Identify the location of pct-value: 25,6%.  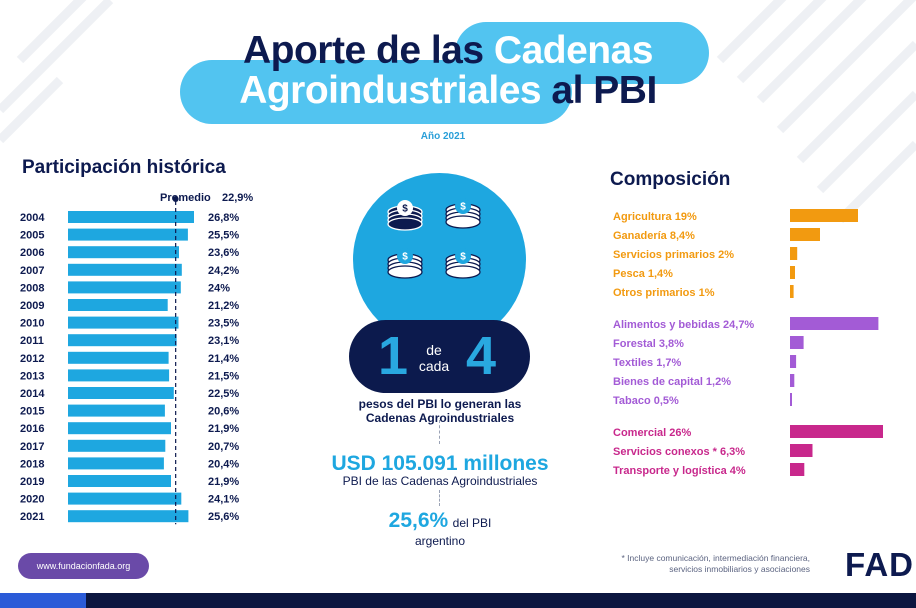
(418, 520).